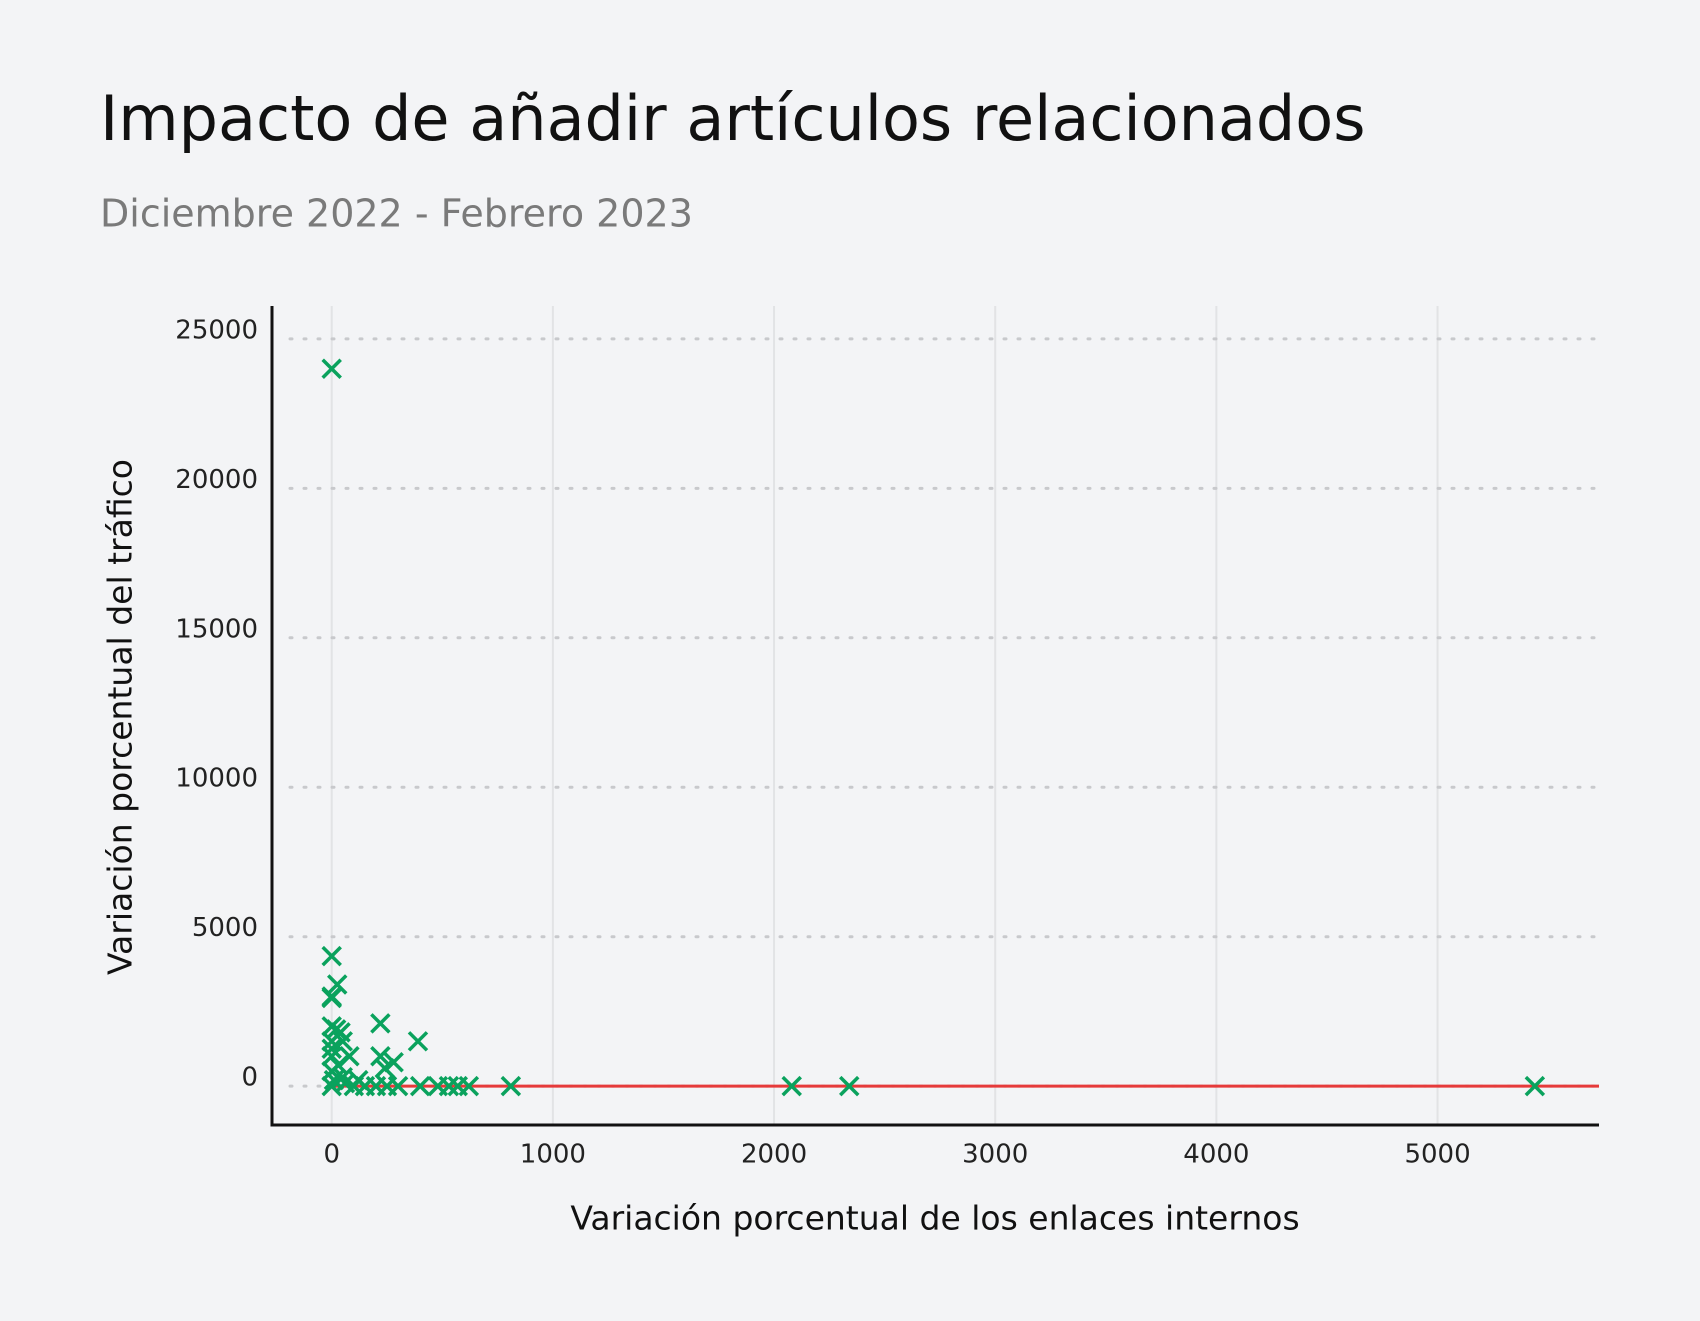  Describe the element at coordinates (774, 1155) in the screenshot. I see `x-tick-label: 2000` at that location.